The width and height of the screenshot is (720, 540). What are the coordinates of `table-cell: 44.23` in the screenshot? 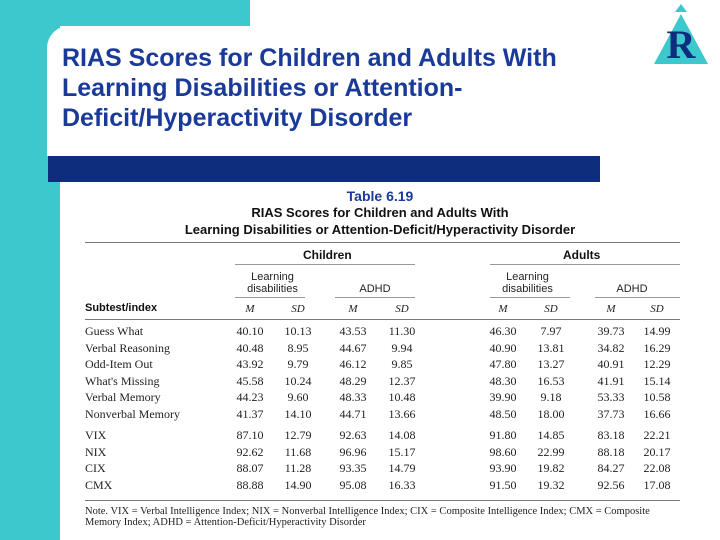 It's located at (250, 397).